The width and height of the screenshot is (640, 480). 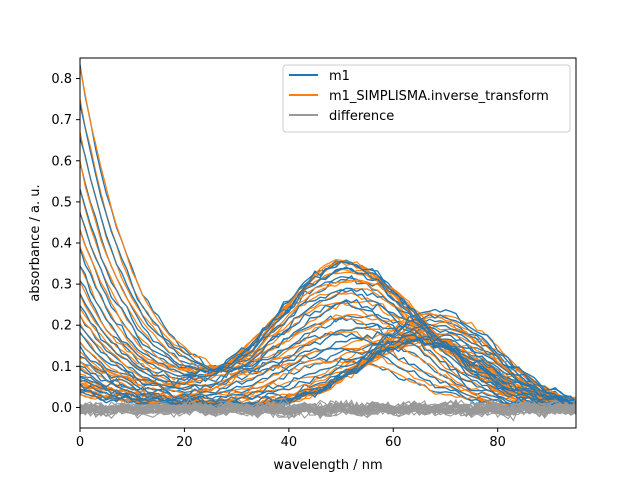 What do you see at coordinates (61, 326) in the screenshot?
I see `y-tick-label: 0.2` at bounding box center [61, 326].